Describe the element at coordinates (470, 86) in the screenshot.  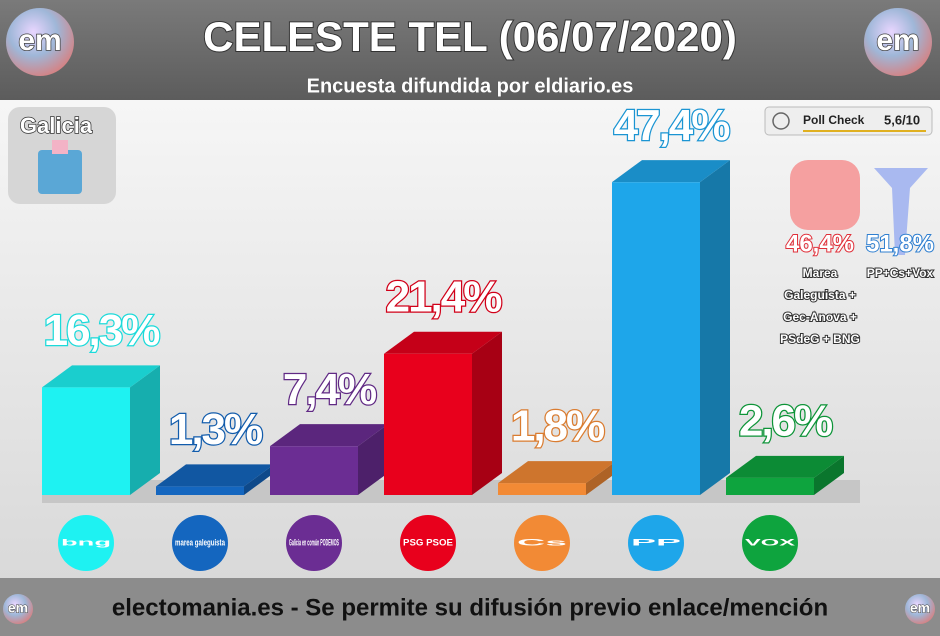
I see `chart-subtitle: Encuesta difundida por eldiario.es` at that location.